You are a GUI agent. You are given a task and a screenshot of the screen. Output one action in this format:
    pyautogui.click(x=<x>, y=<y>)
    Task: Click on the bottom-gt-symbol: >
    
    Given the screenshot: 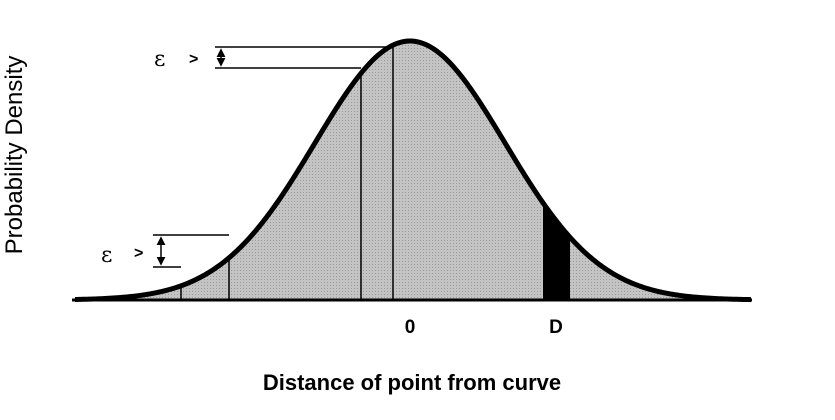 What is the action you would take?
    pyautogui.click(x=138, y=253)
    